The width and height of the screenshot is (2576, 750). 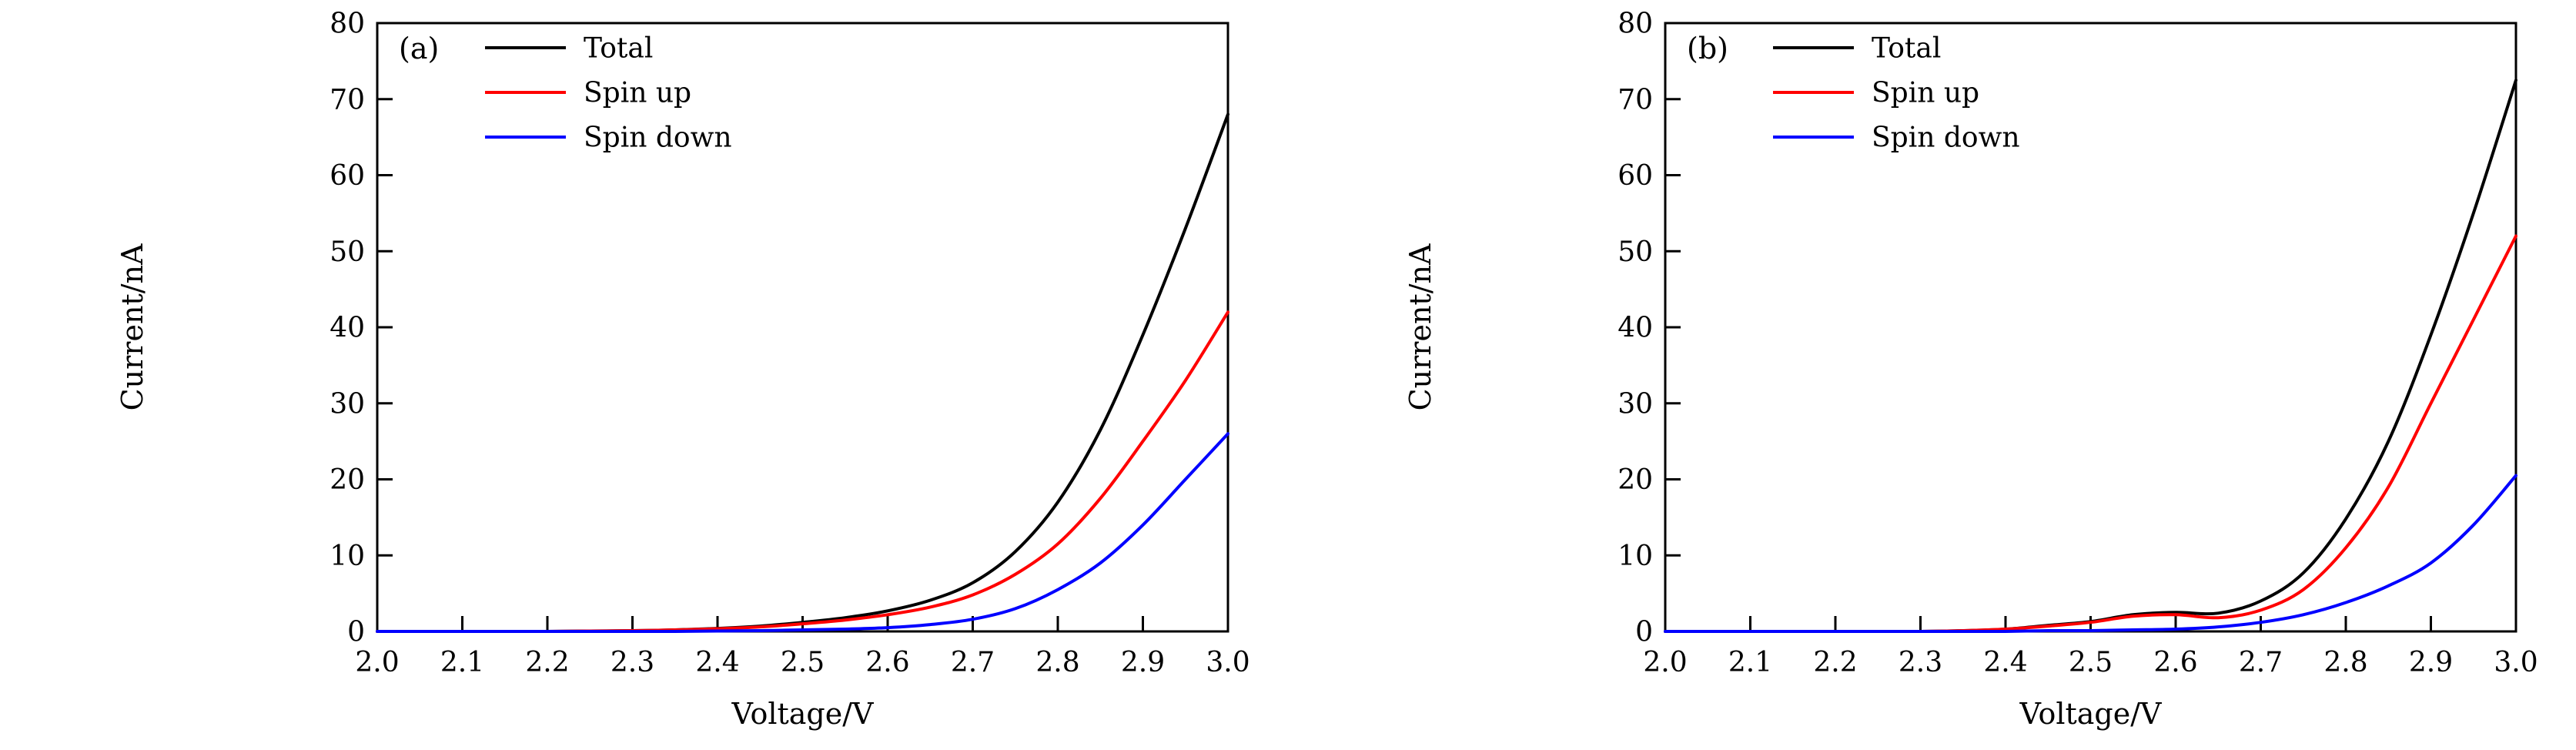 What do you see at coordinates (419, 48) in the screenshot?
I see `panel-label: (a)` at bounding box center [419, 48].